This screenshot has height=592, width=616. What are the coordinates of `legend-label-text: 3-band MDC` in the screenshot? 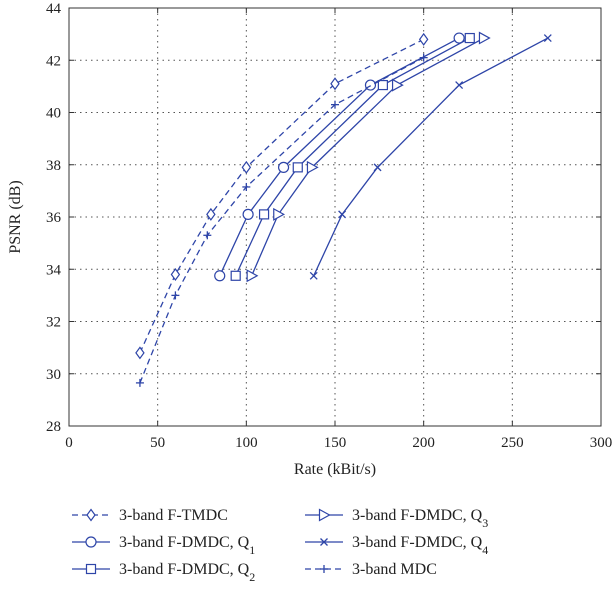 It's located at (394, 569).